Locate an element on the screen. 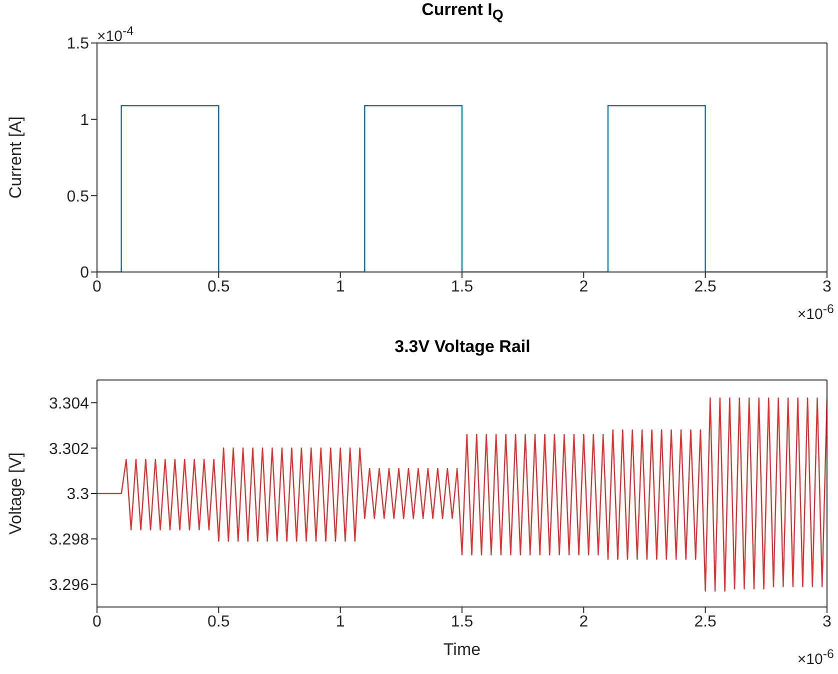  y-tick-label: 3.3 is located at coordinates (78, 495).